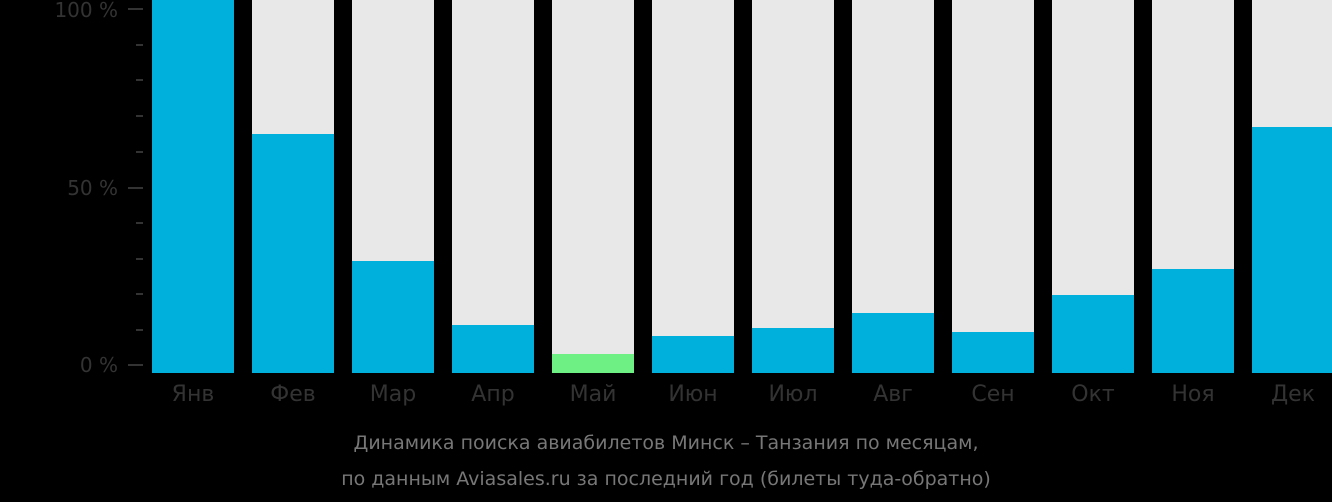 The width and height of the screenshot is (1332, 502). Describe the element at coordinates (92, 188) in the screenshot. I see `y-tick-label-50: 50 %` at that location.